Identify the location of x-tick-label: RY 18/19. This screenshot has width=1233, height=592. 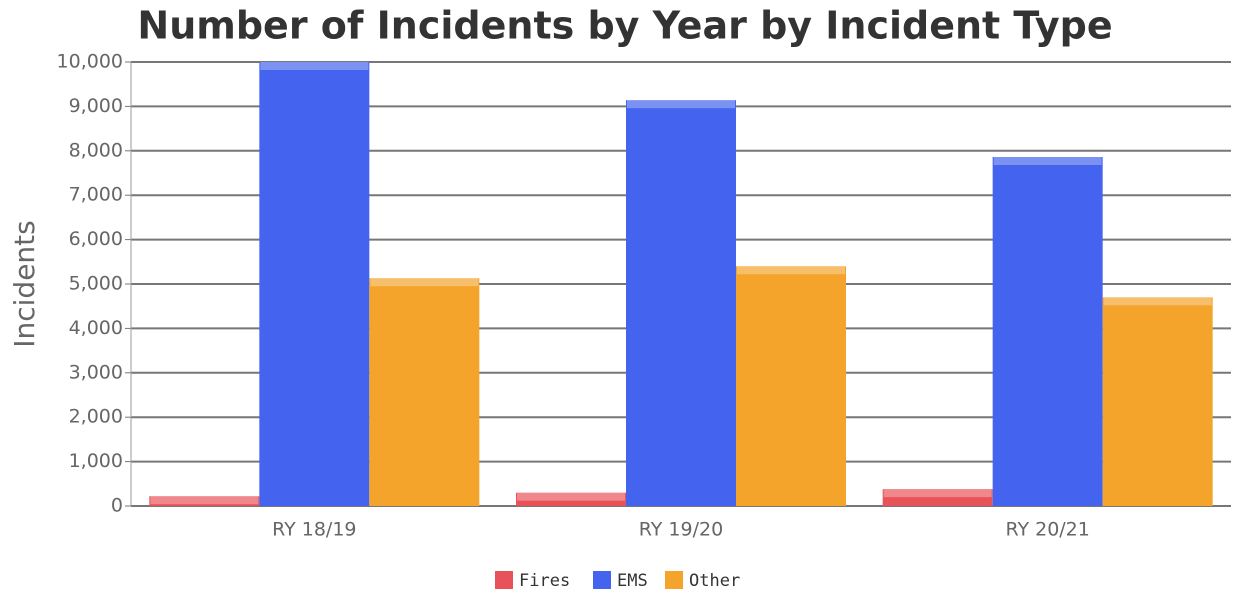
(314, 530).